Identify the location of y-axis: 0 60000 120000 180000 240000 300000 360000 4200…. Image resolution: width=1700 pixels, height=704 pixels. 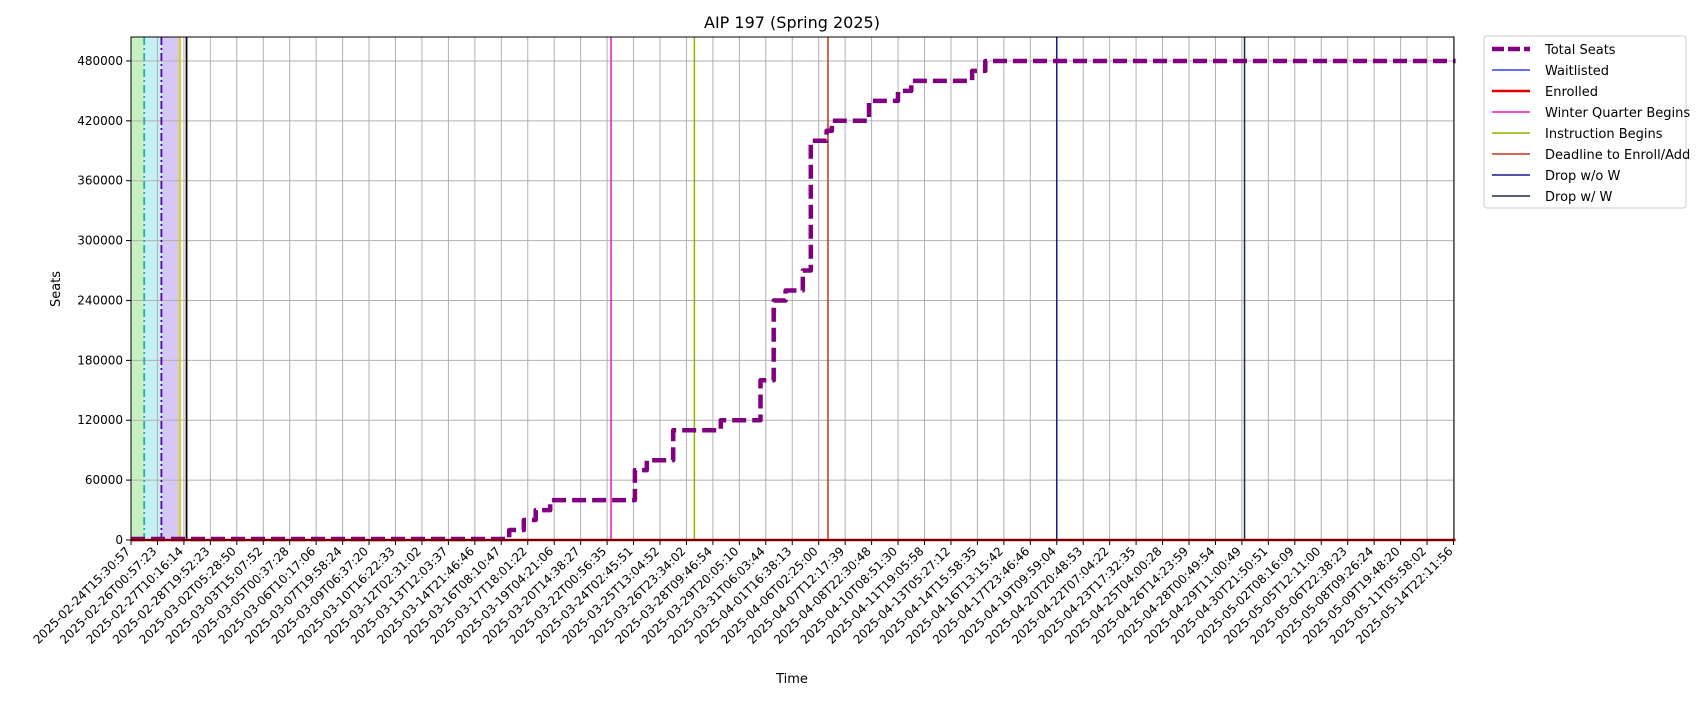
(104, 300).